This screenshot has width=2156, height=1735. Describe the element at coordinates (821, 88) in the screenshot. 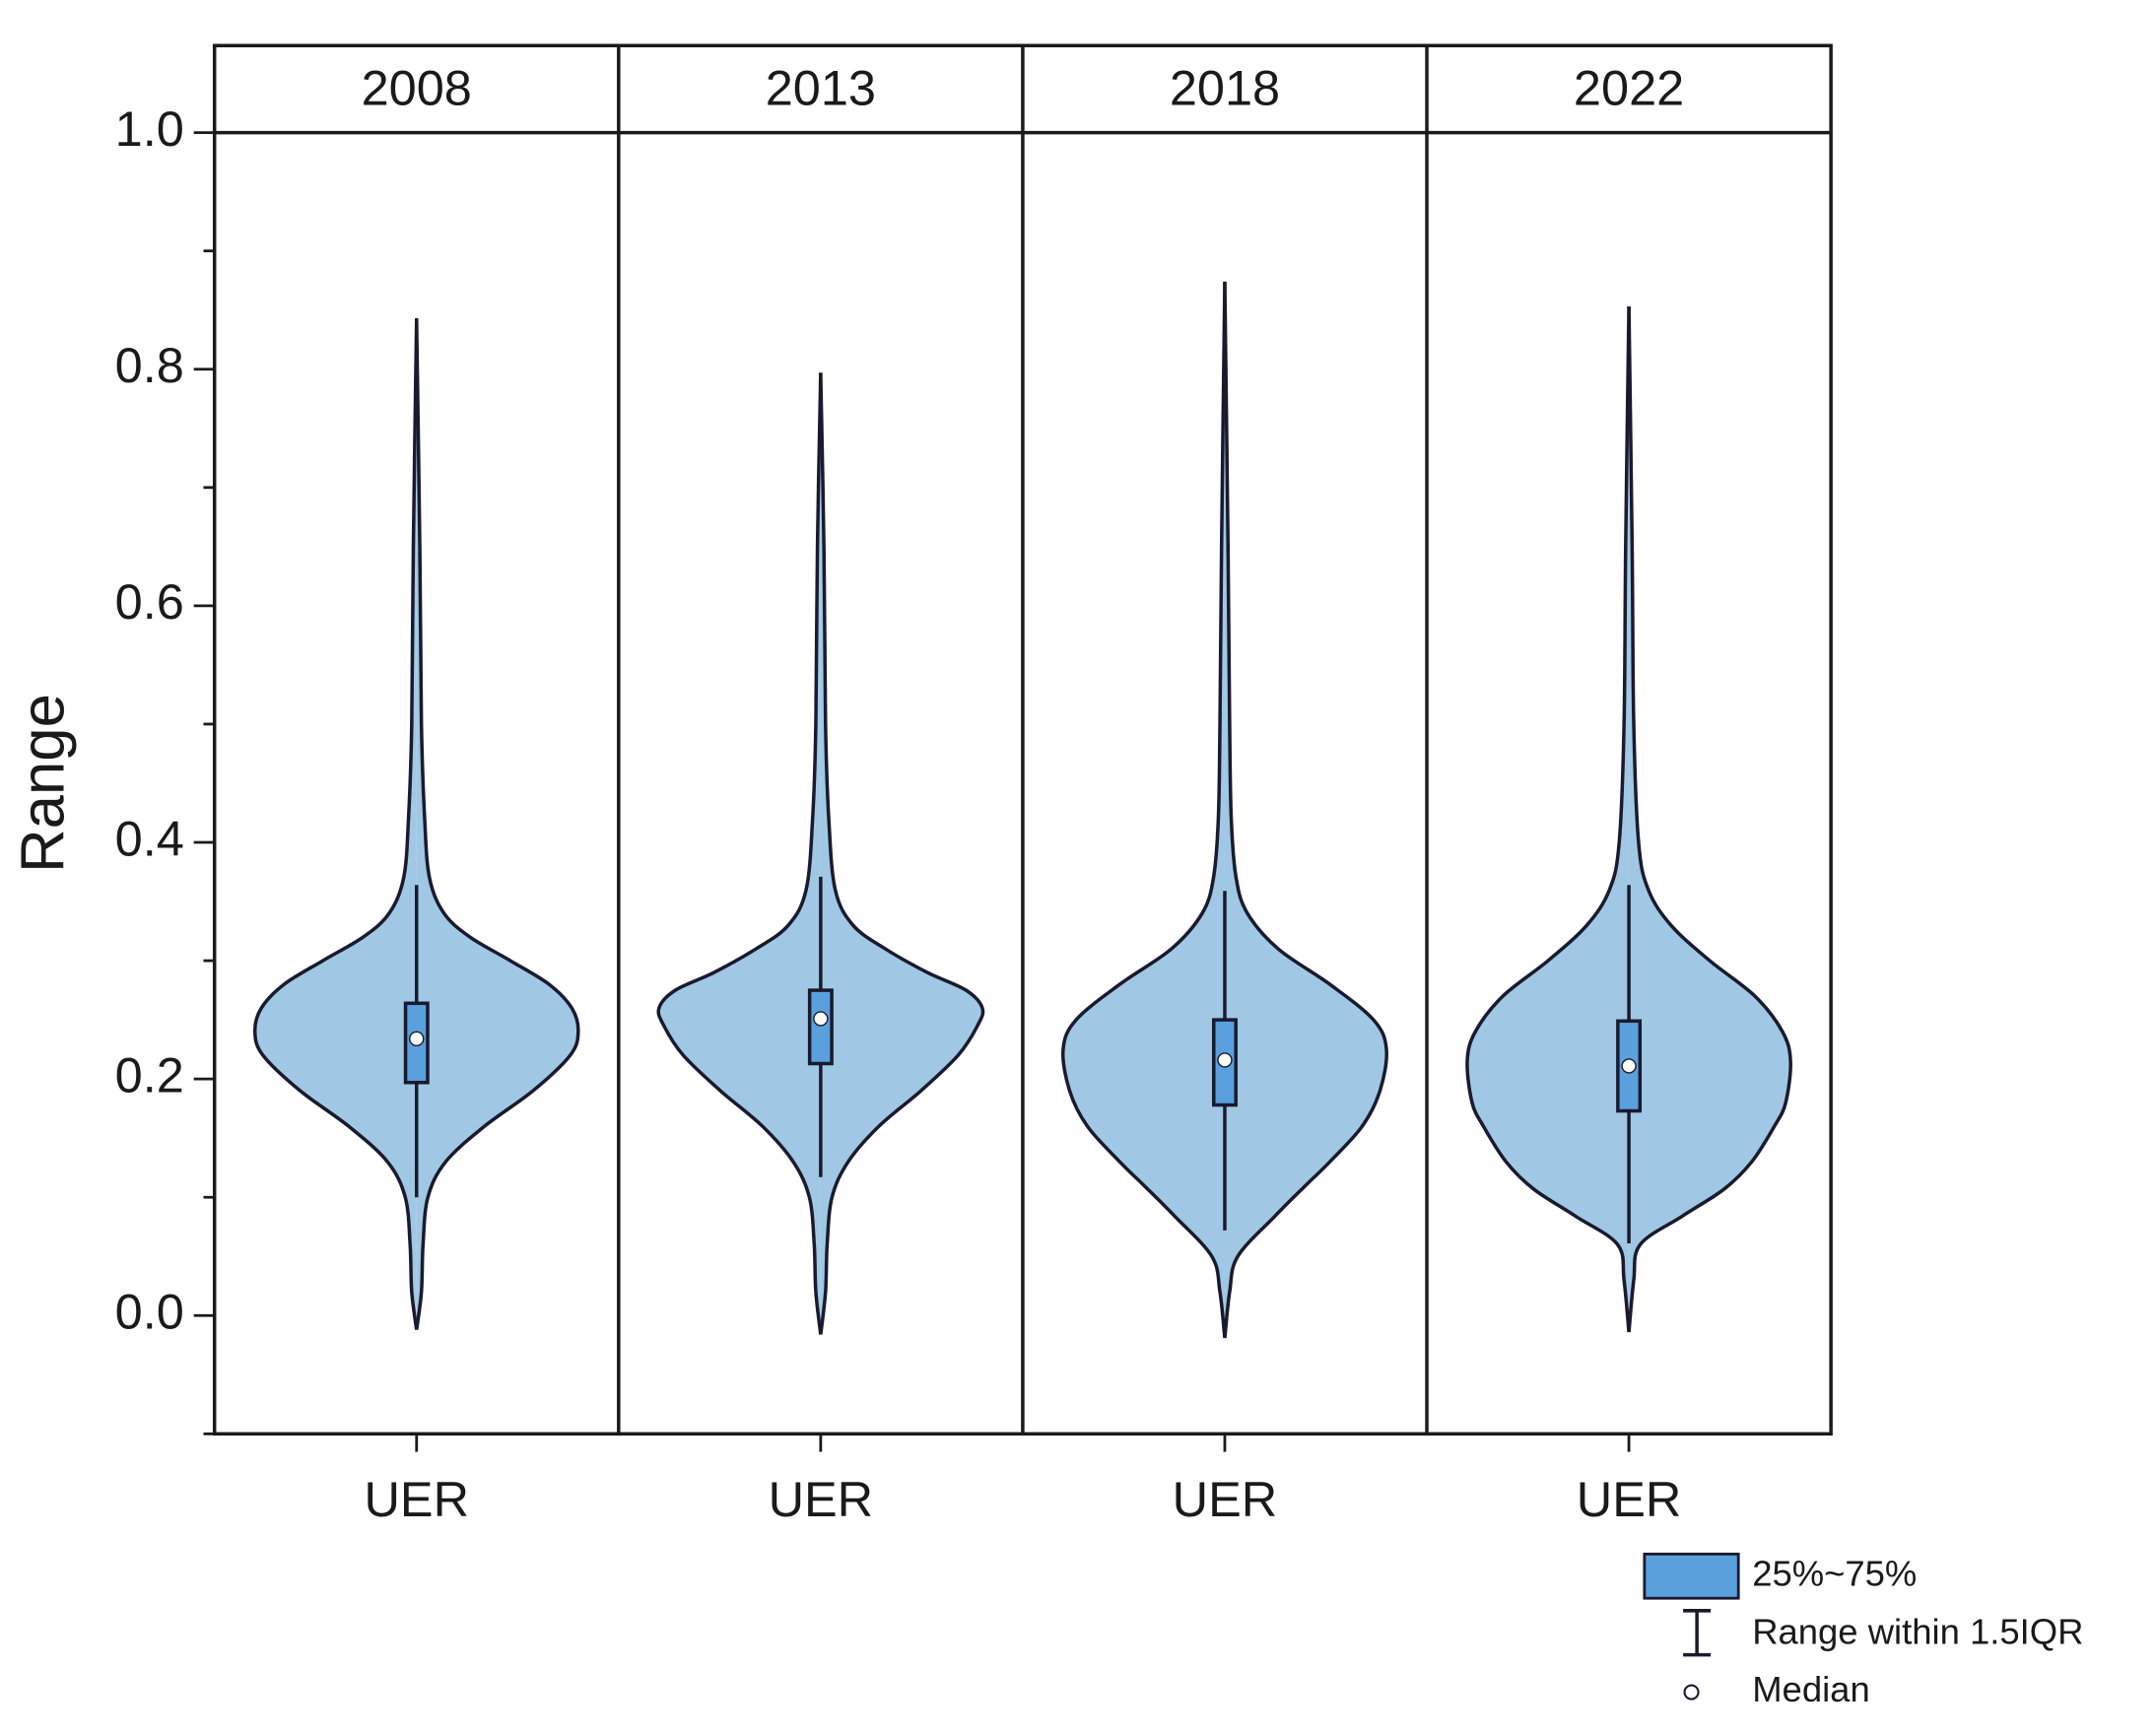

I see `panel-title: 2013` at that location.